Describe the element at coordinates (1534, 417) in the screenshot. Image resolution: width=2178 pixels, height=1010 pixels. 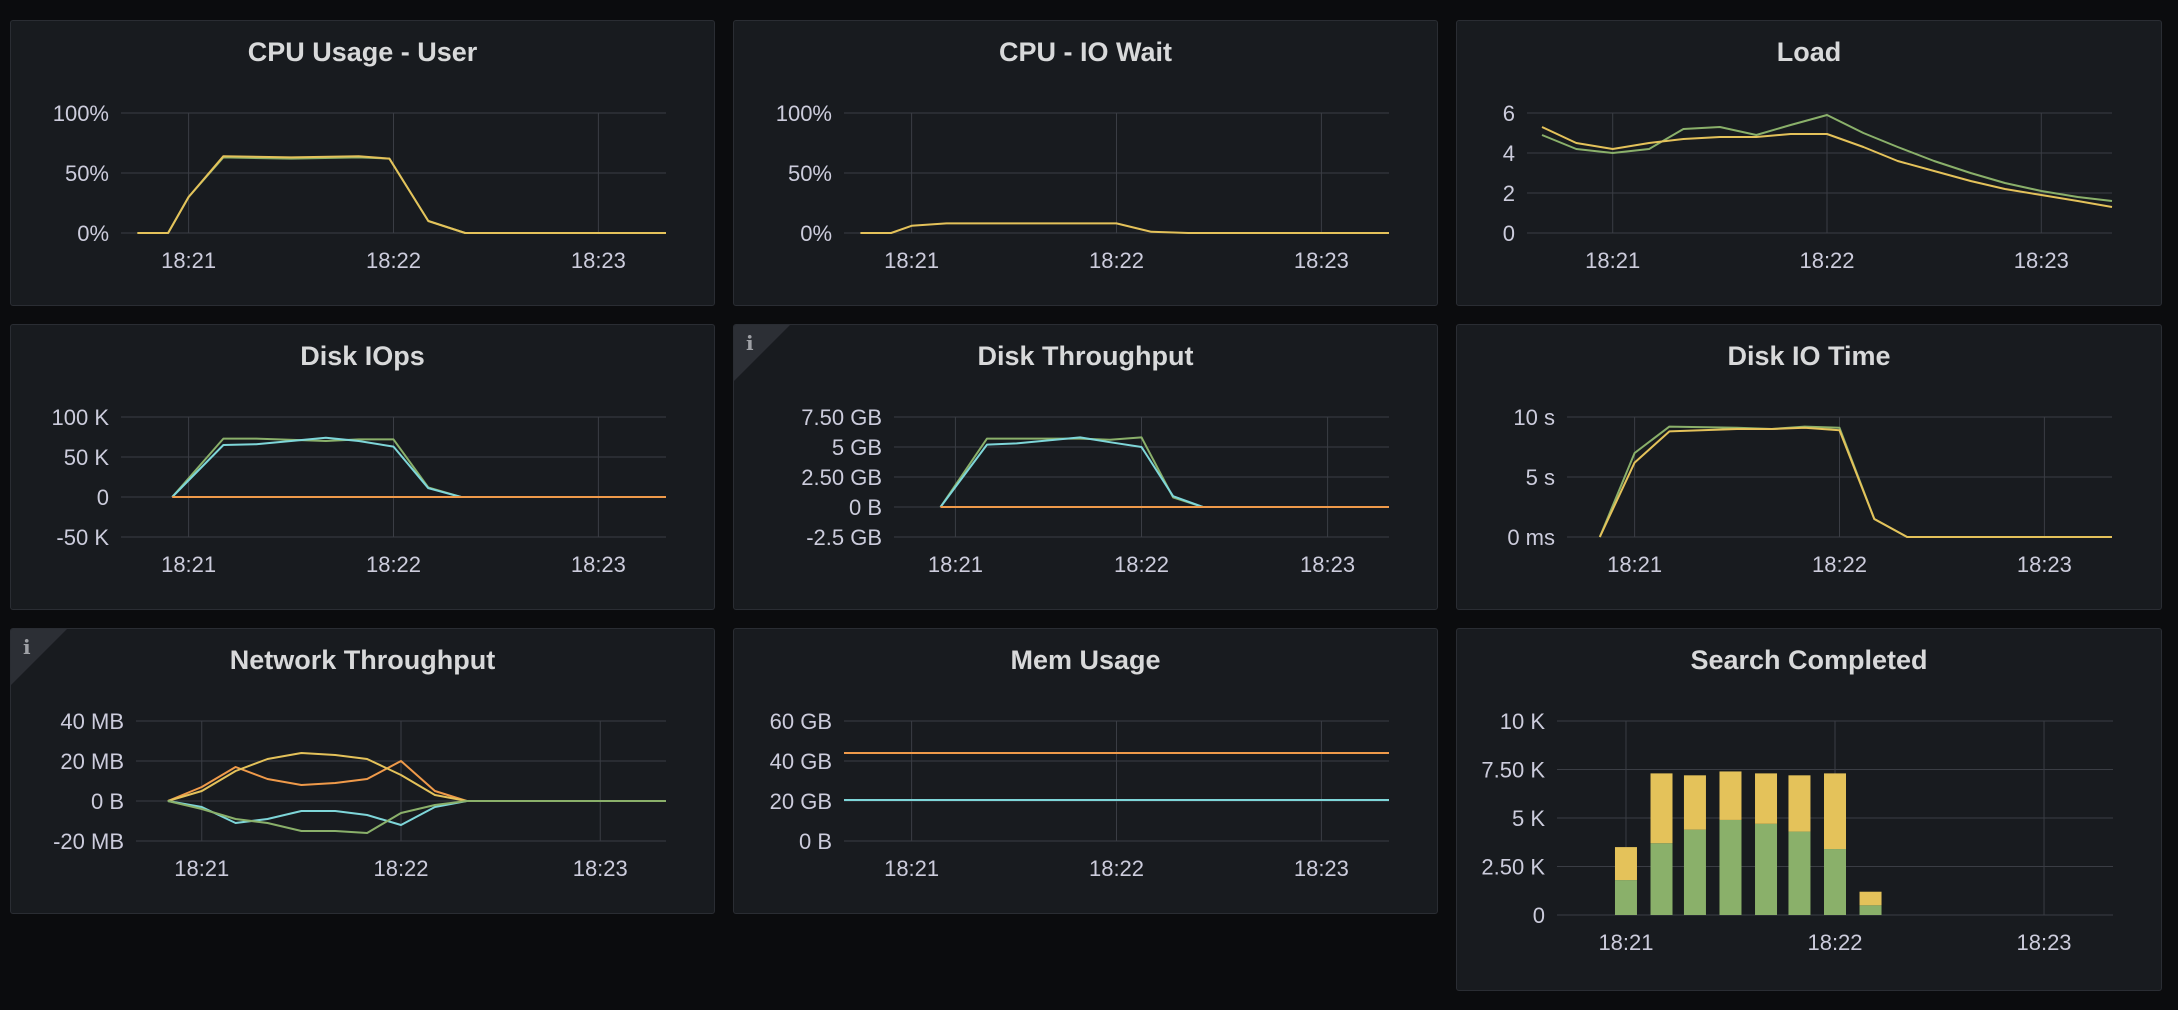
I see `y-tick-label: 10 s` at that location.